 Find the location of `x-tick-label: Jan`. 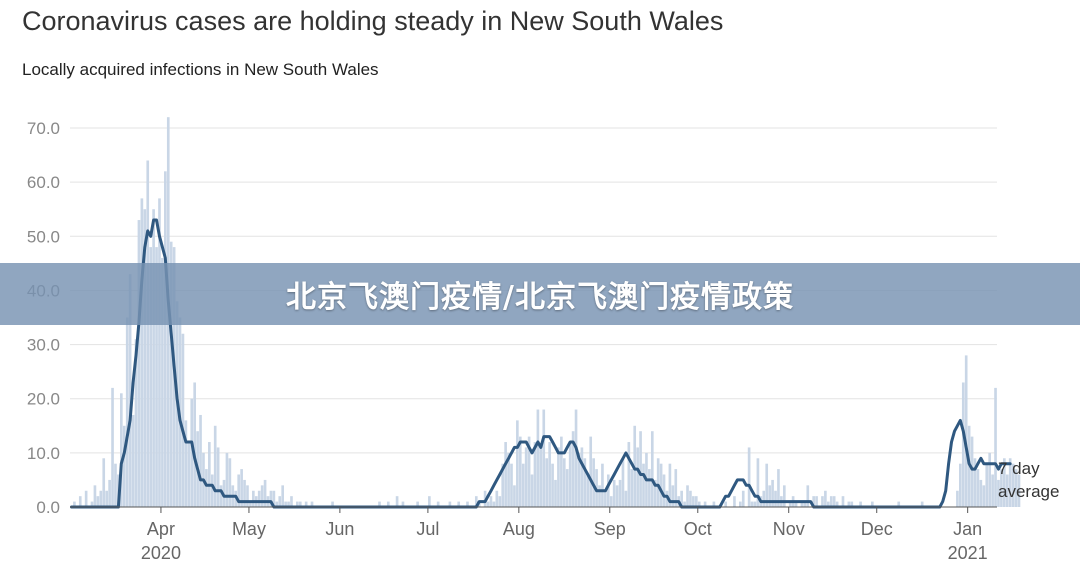

x-tick-label: Jan is located at coordinates (967, 529).